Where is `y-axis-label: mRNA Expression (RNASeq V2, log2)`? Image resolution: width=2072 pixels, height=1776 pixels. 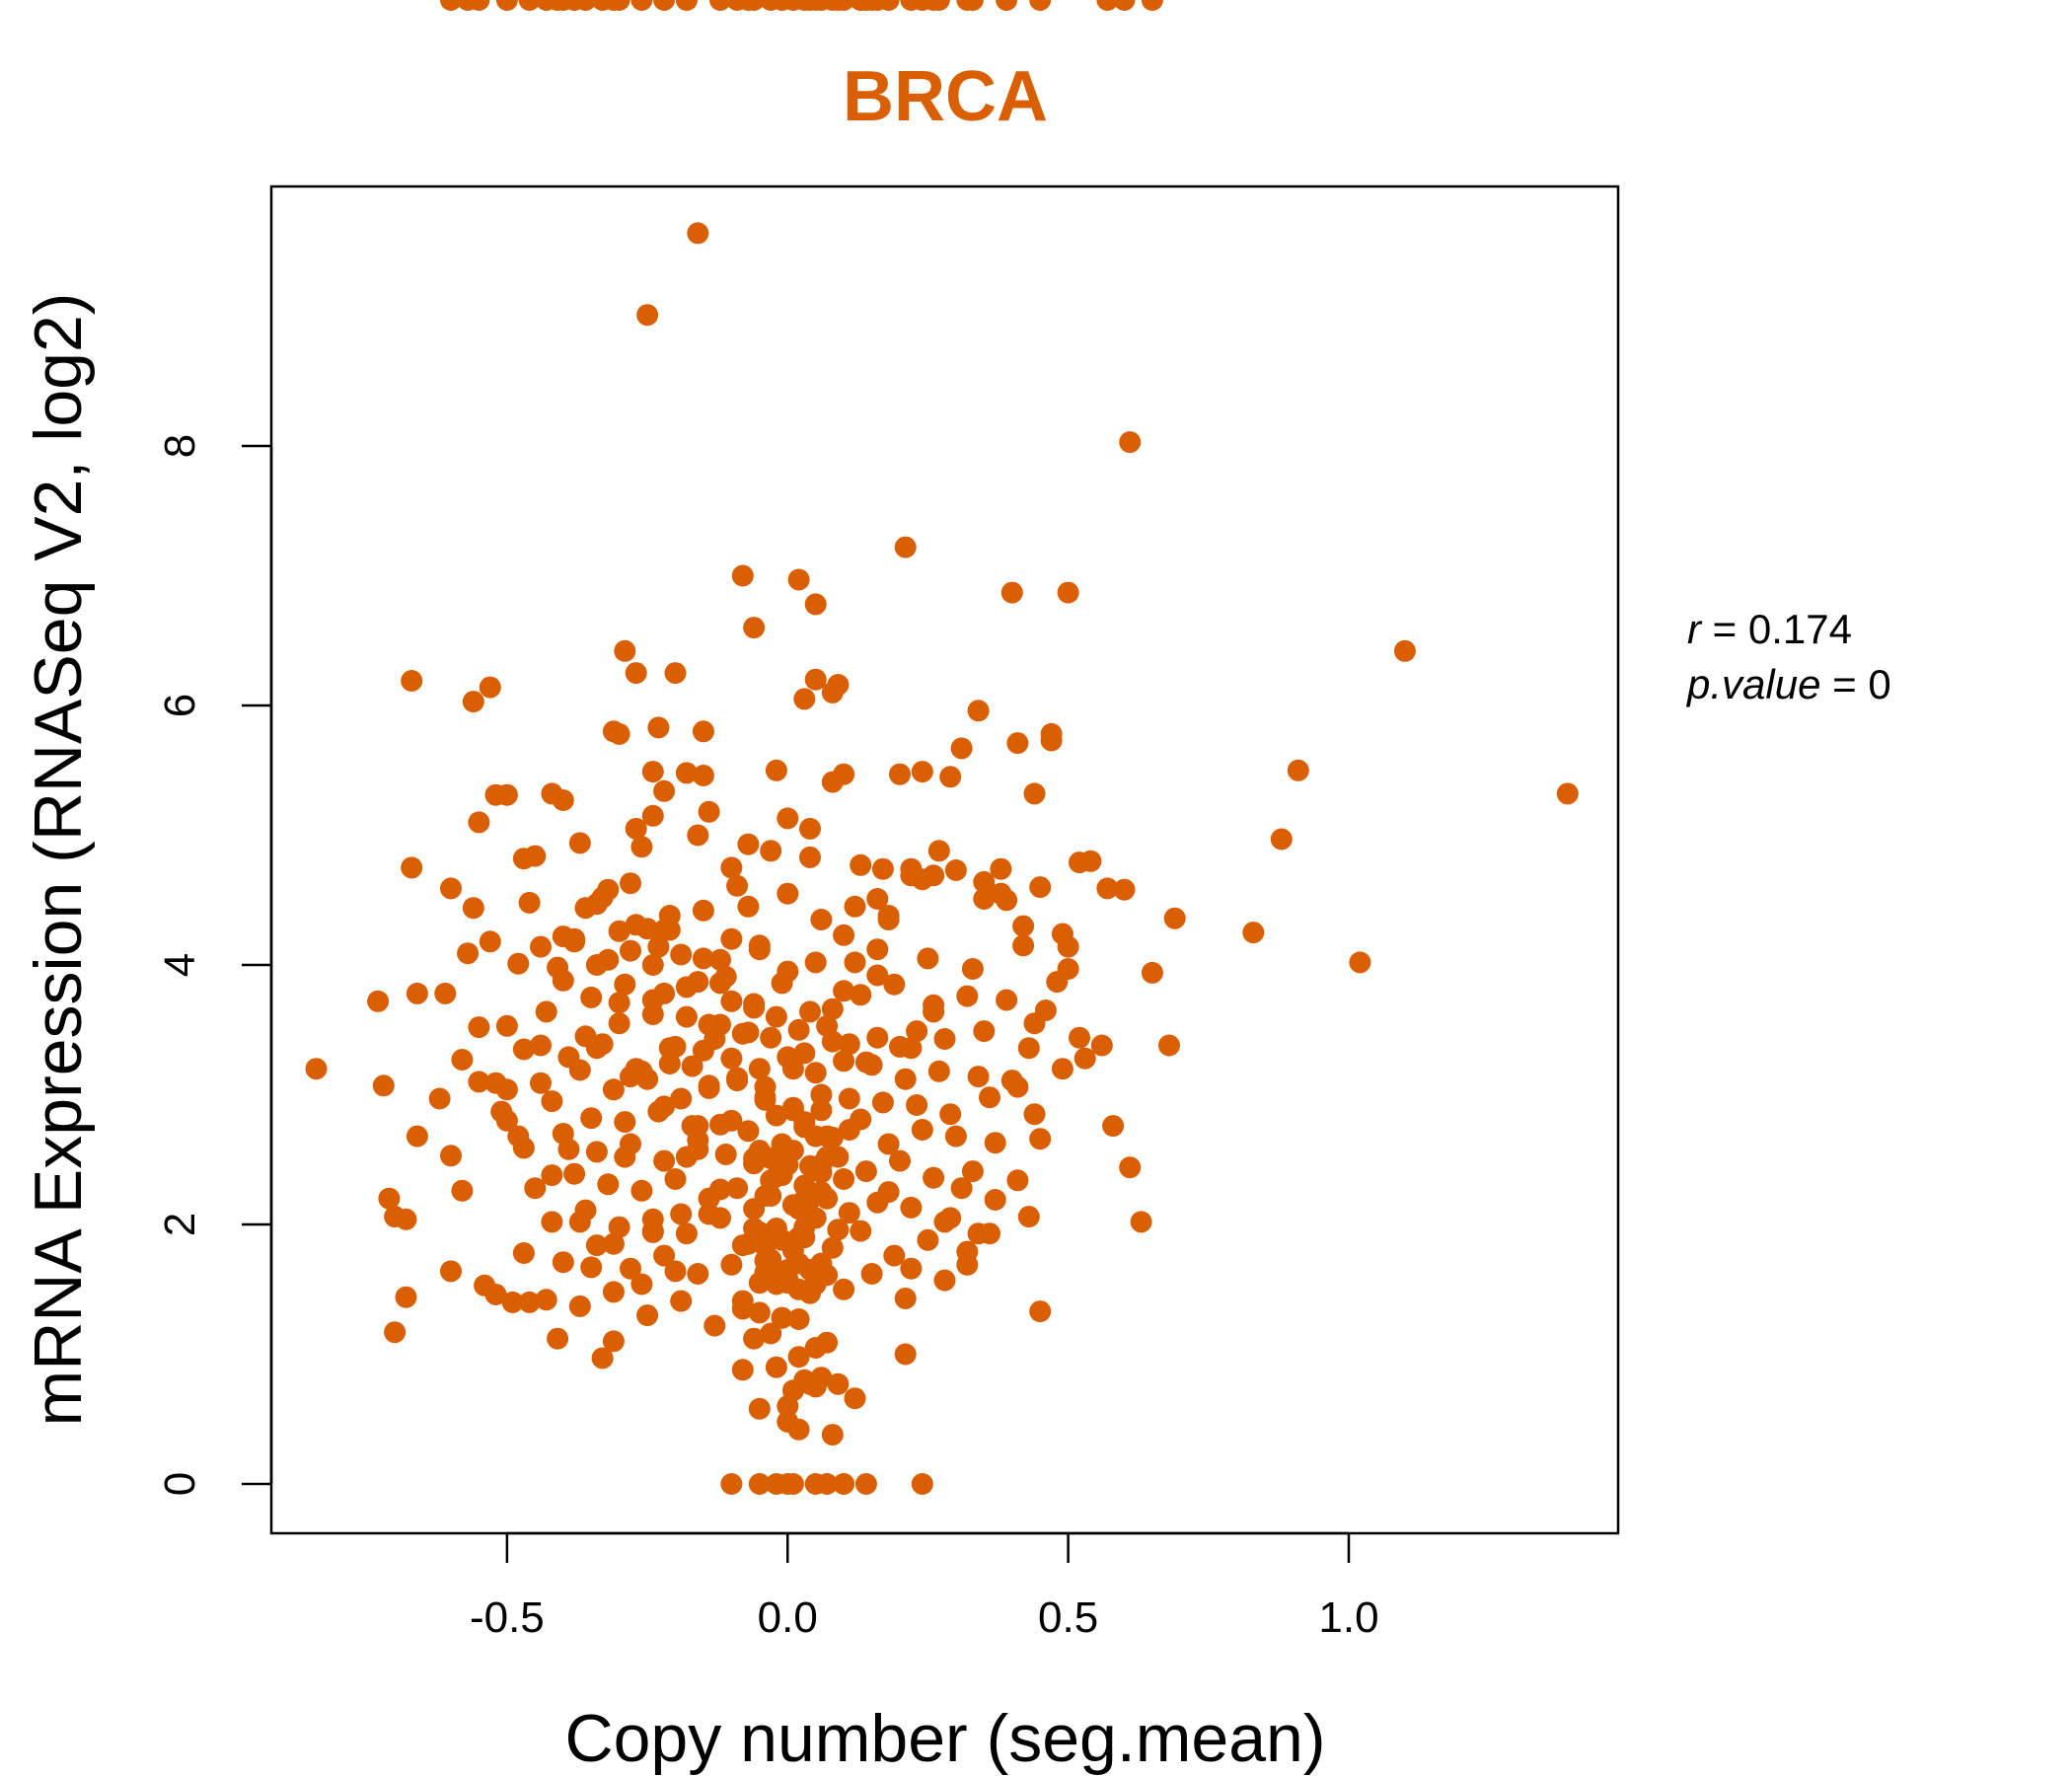
y-axis-label: mRNA Expression (RNASeq V2, log2) is located at coordinates (59, 860).